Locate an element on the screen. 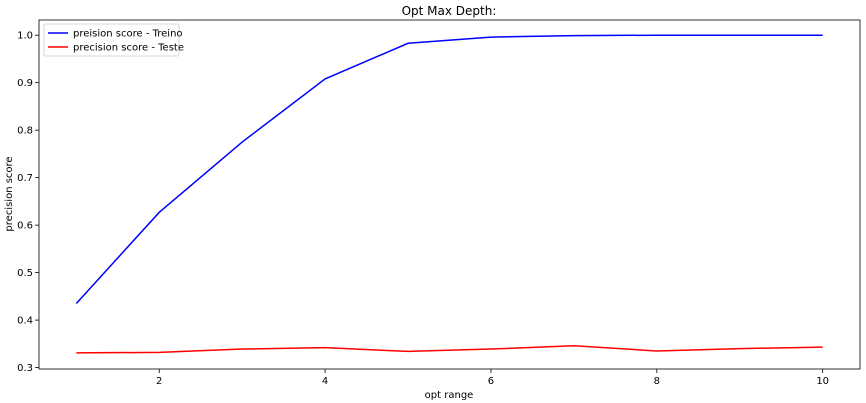  y-tick-label: 0.6 is located at coordinates (25, 226).